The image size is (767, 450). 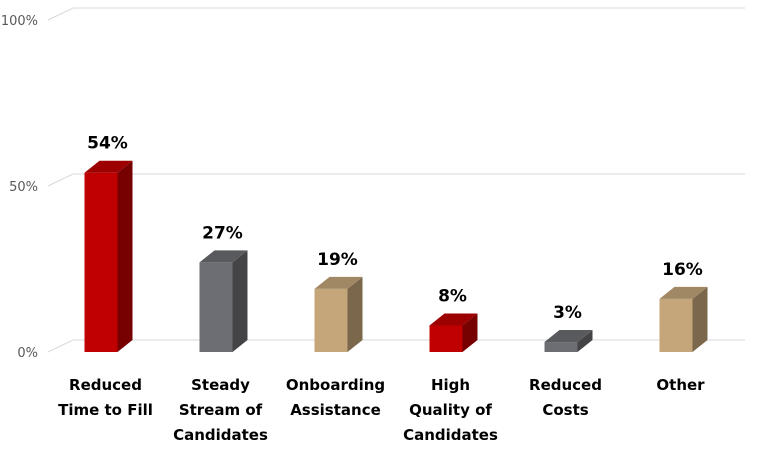 I want to click on category-label-line: Steady, so click(x=220, y=385).